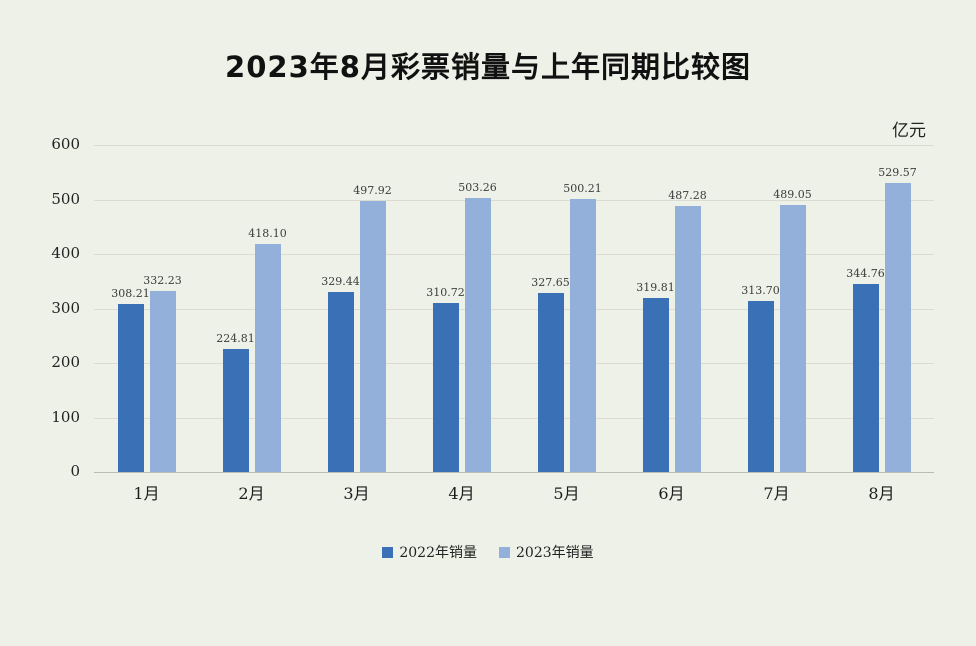  What do you see at coordinates (477, 326) in the screenshot?
I see `bar-2023: 503.26` at bounding box center [477, 326].